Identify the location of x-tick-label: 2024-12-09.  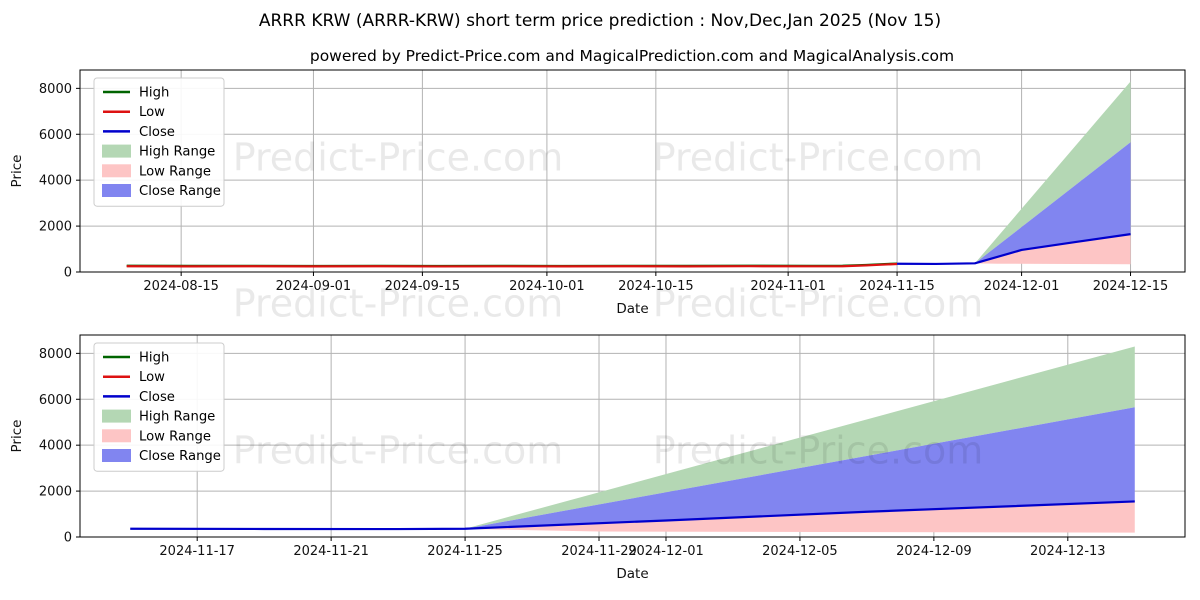
(934, 551).